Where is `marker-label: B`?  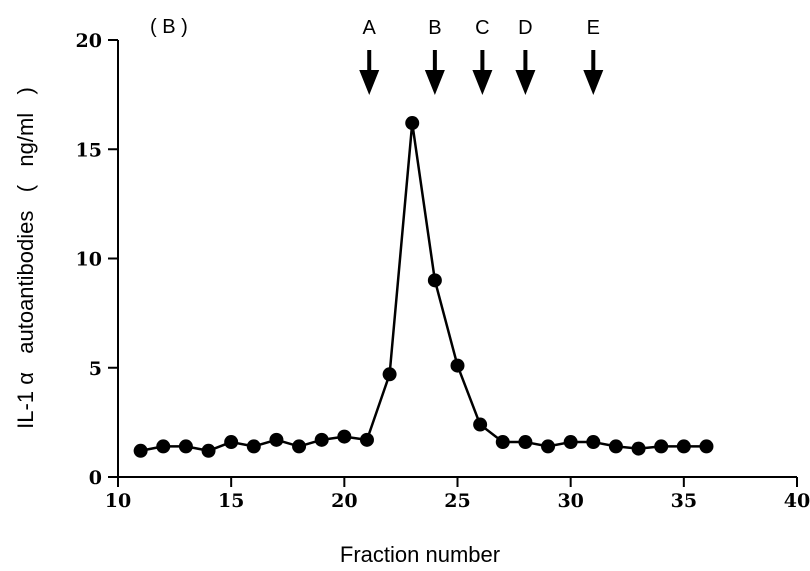 marker-label: B is located at coordinates (434, 28).